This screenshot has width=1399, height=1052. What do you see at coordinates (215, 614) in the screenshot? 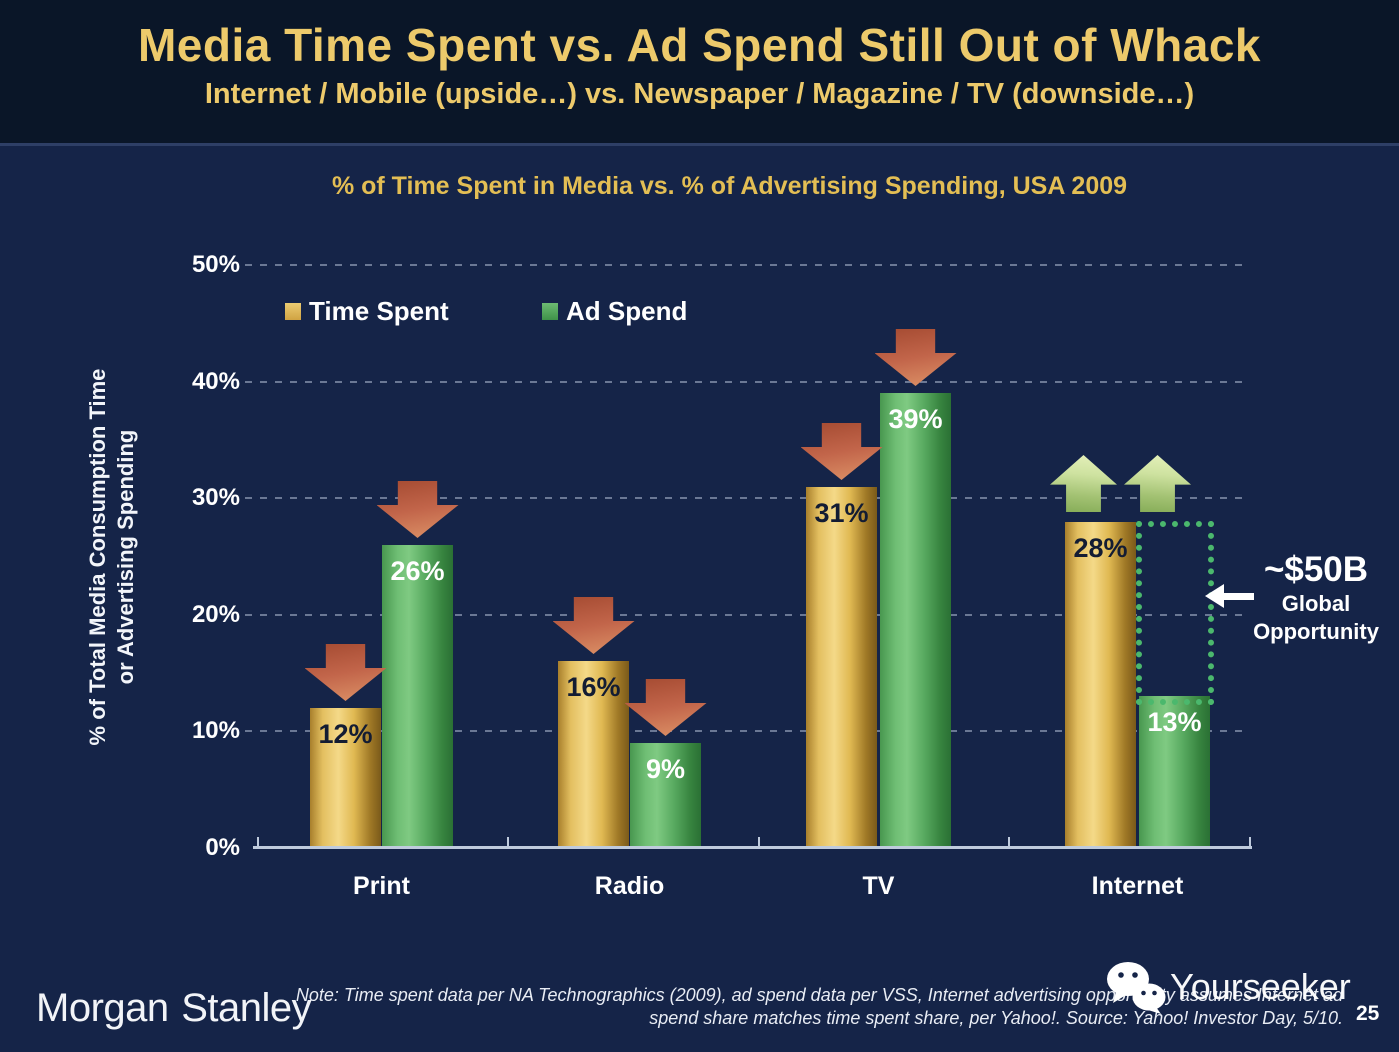
I see `ytick-label-20: 20%` at bounding box center [215, 614].